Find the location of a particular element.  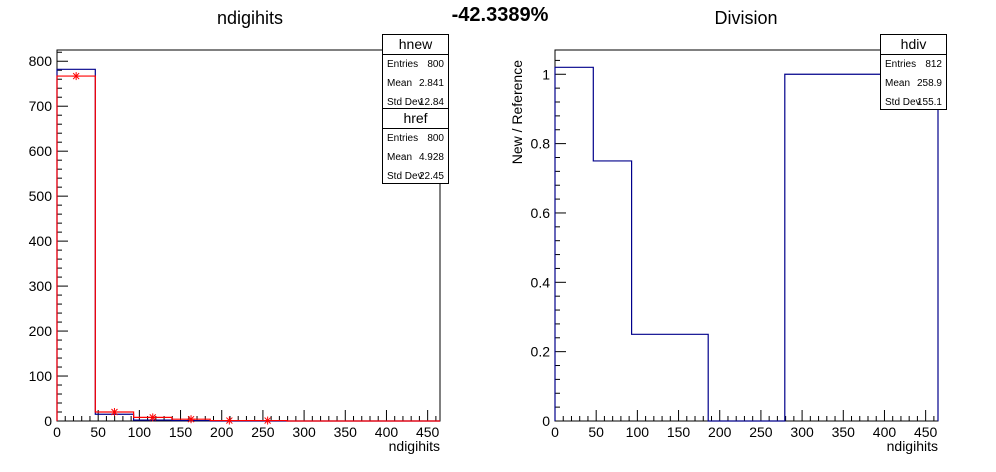

stats-row-stddev: Std Dev 22.45 is located at coordinates (415, 176).